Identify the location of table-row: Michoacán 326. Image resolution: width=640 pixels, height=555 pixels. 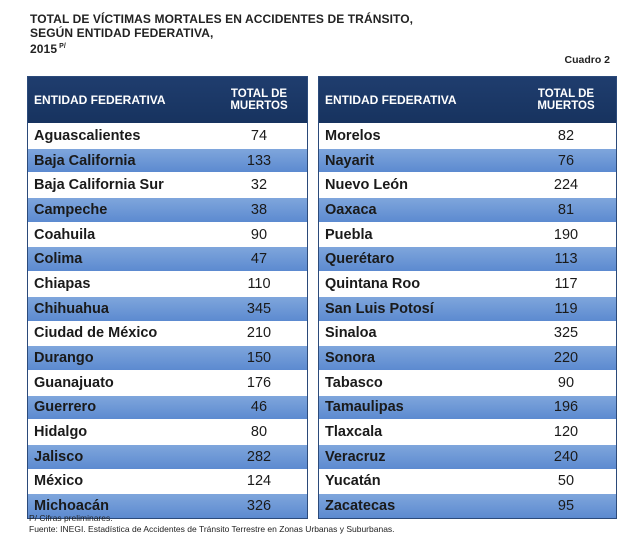
(167, 505).